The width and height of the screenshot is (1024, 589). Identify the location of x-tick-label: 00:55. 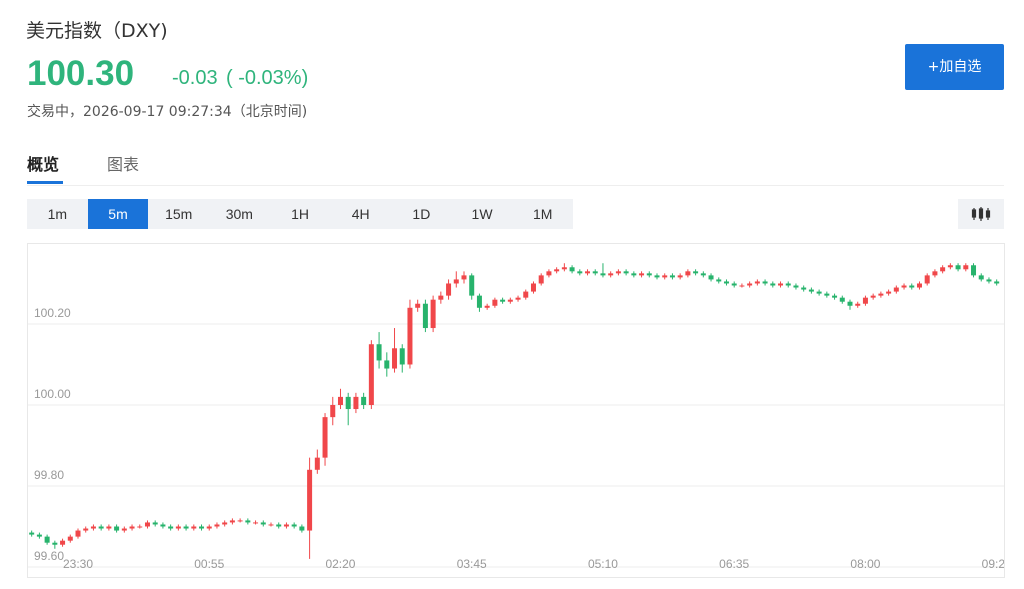
(209, 564).